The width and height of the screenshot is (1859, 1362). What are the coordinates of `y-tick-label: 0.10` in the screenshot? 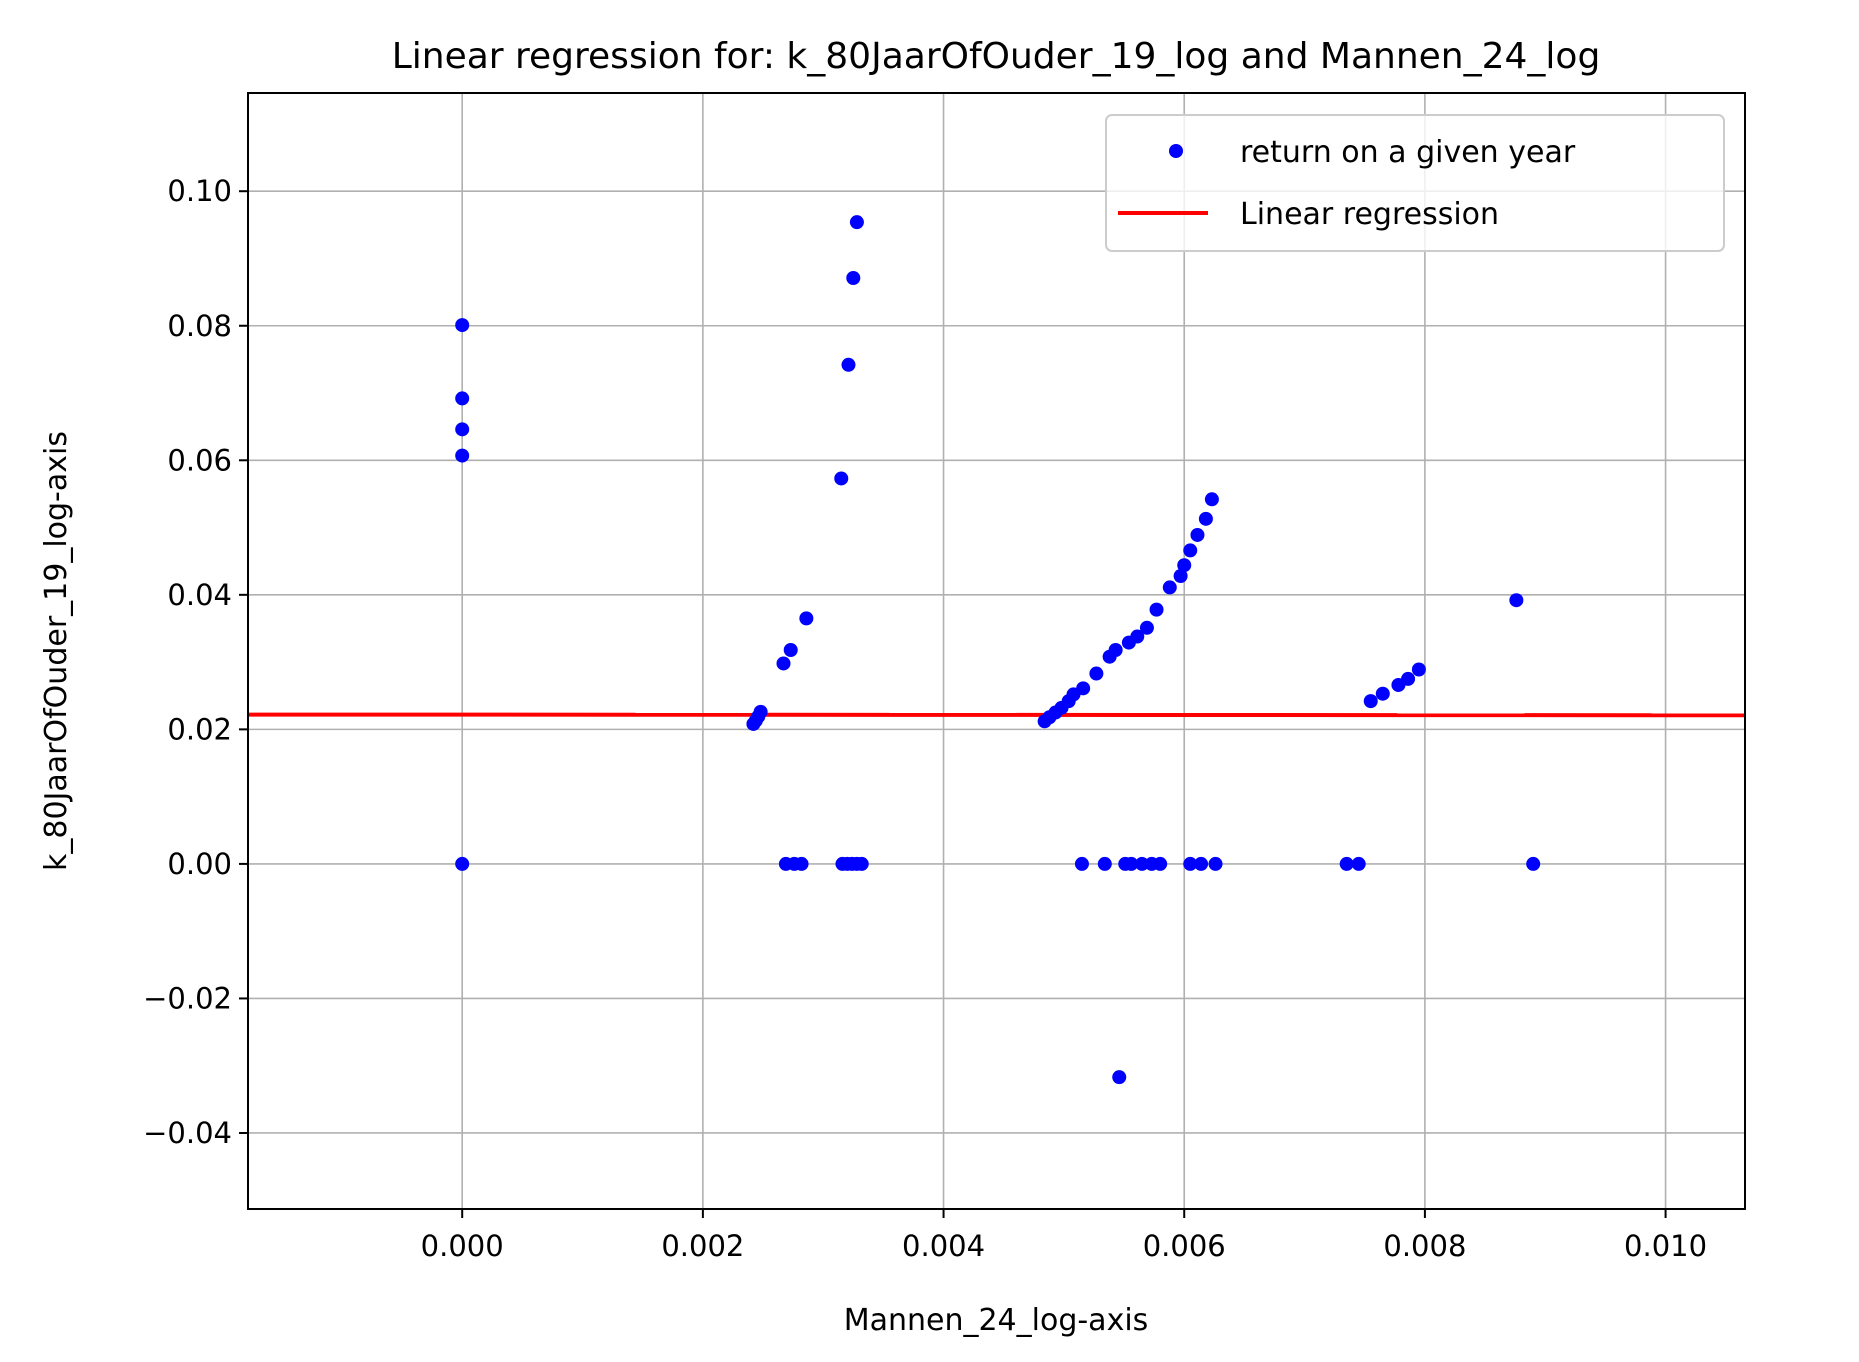 It's located at (199, 191).